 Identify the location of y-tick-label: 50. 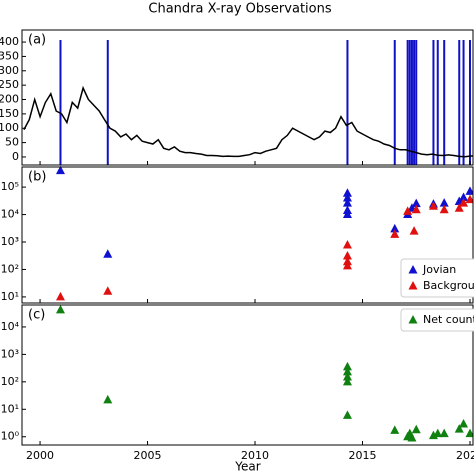
(12, 142).